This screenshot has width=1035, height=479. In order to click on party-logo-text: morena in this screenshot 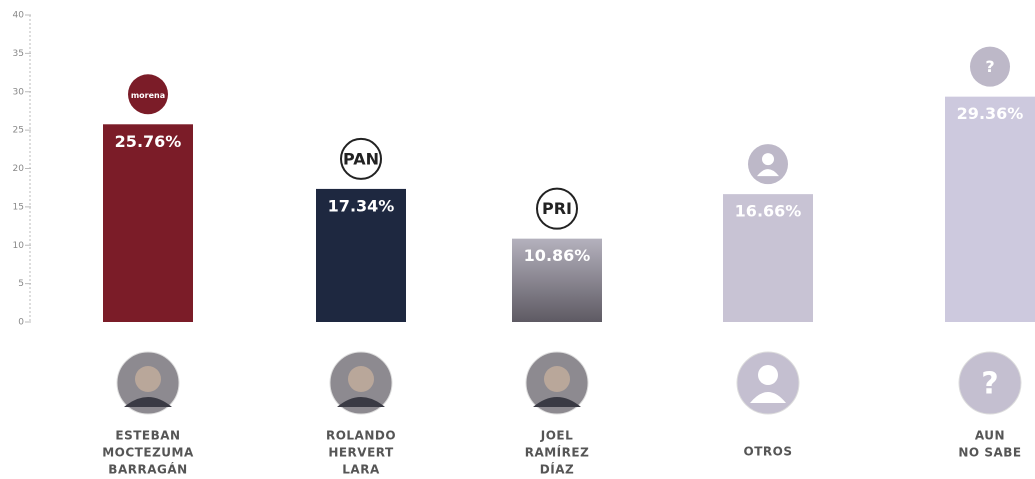, I will do `click(148, 95)`.